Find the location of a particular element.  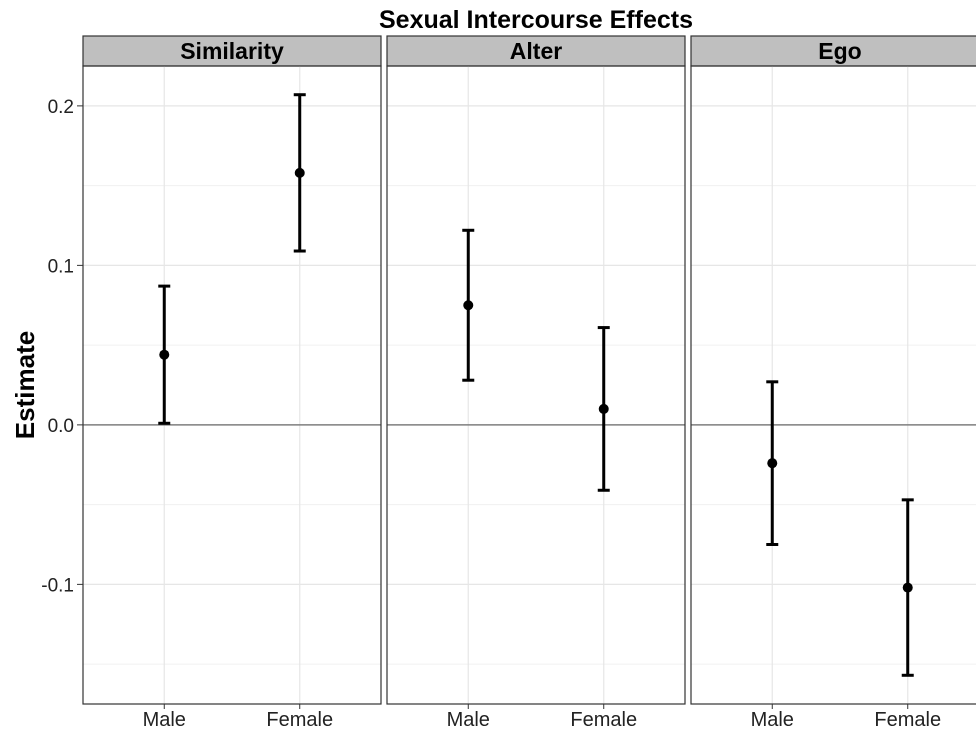

facet-strip-label: Alter is located at coordinates (536, 51).